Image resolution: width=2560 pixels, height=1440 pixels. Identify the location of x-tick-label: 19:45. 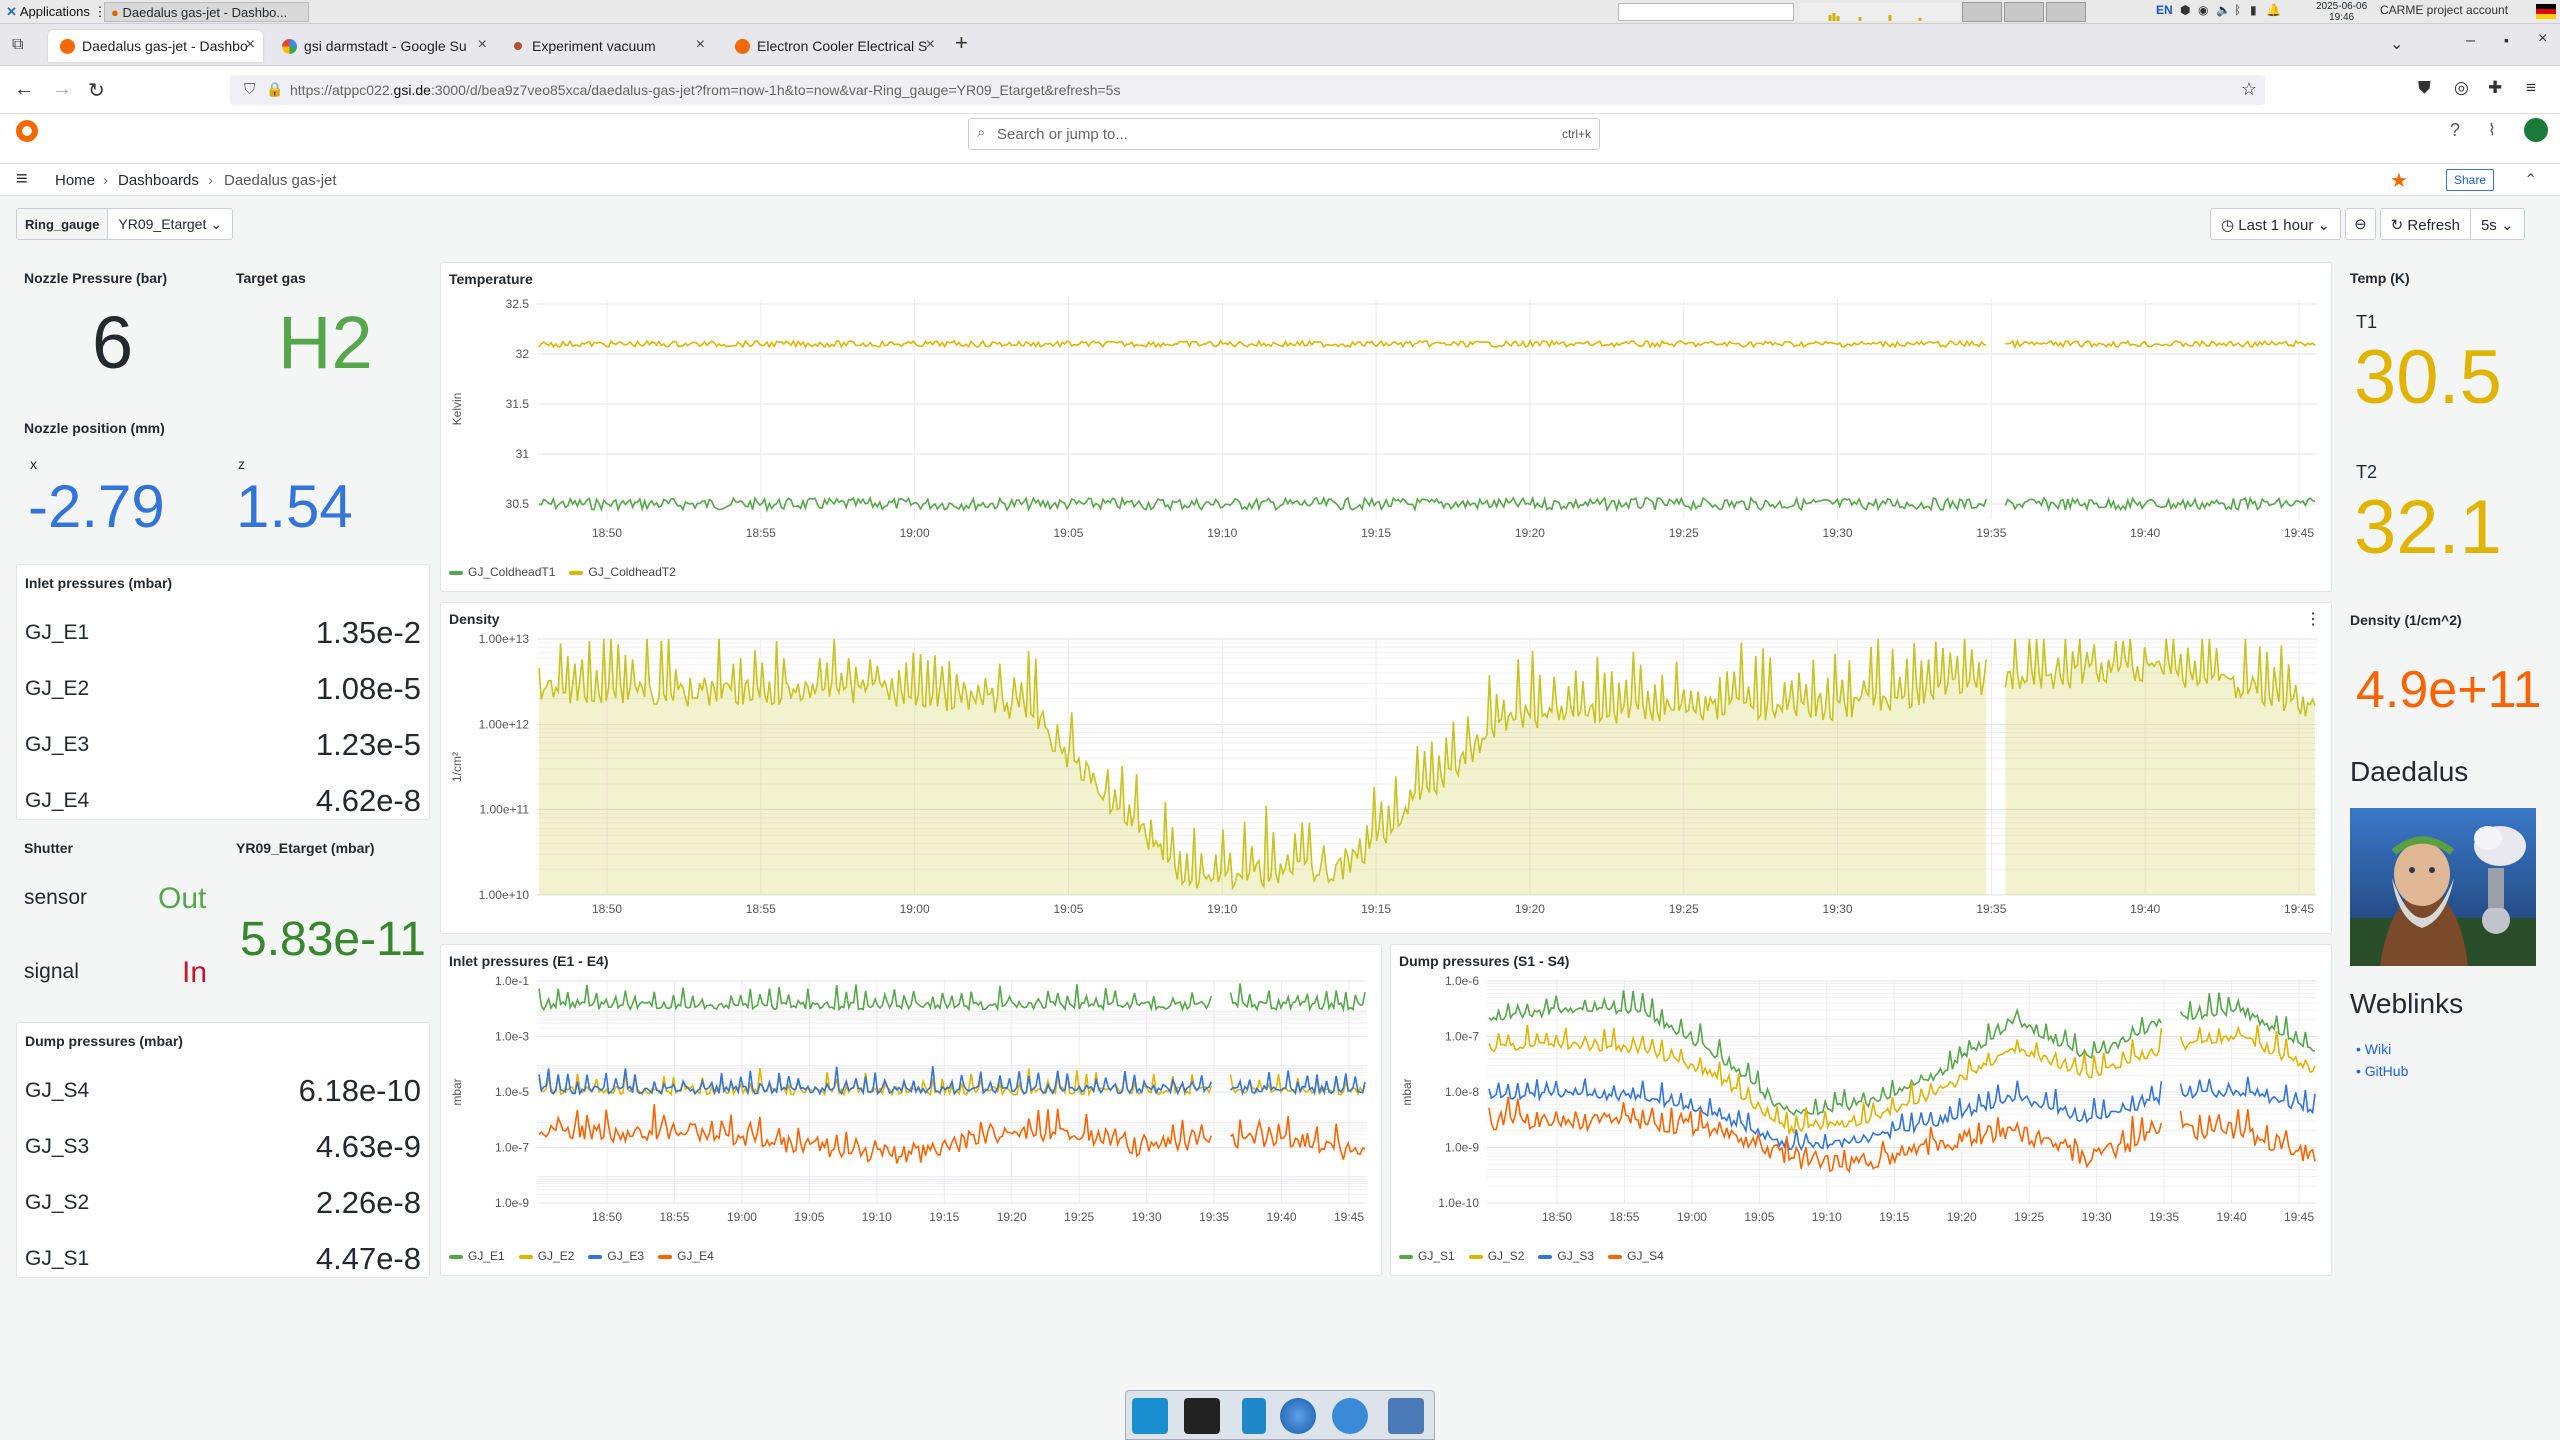
(1349, 1217).